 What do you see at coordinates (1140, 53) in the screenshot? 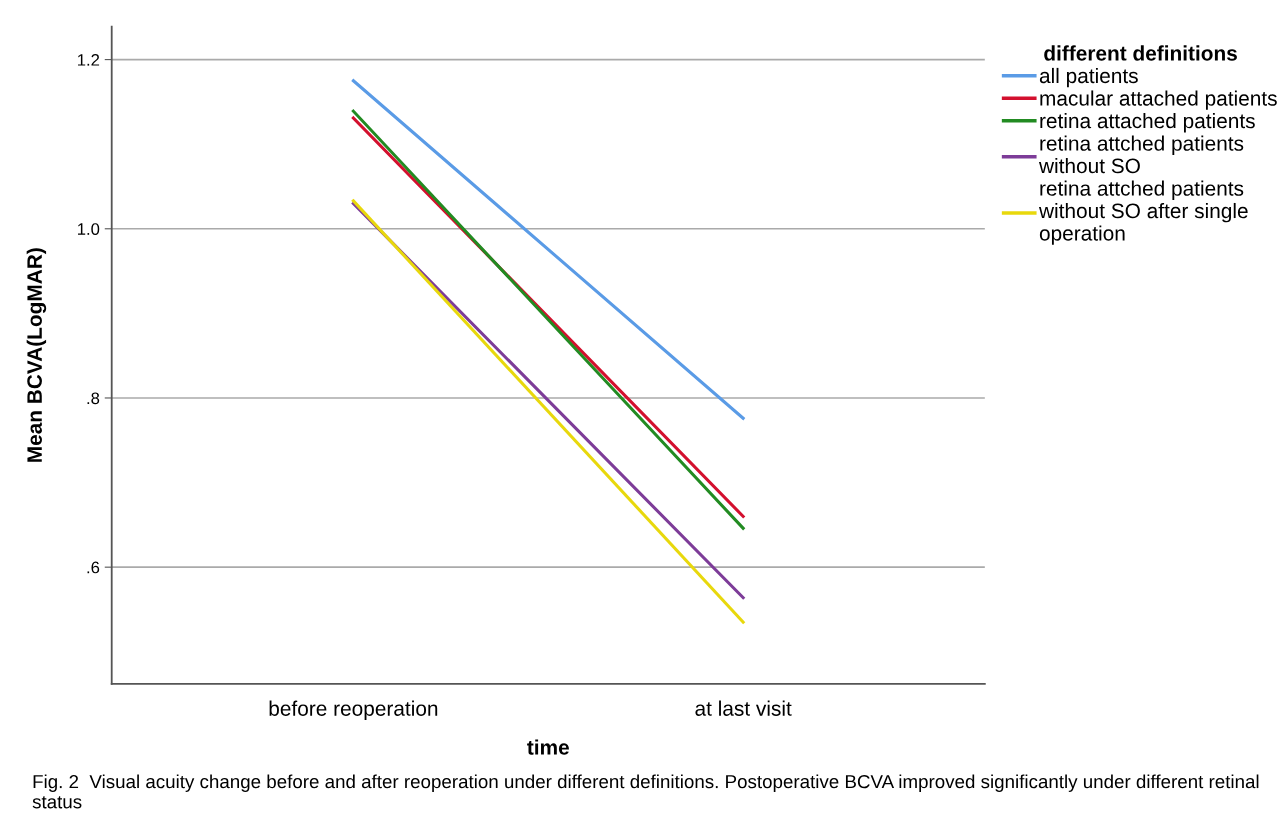
I see `legend-title: different definitions` at bounding box center [1140, 53].